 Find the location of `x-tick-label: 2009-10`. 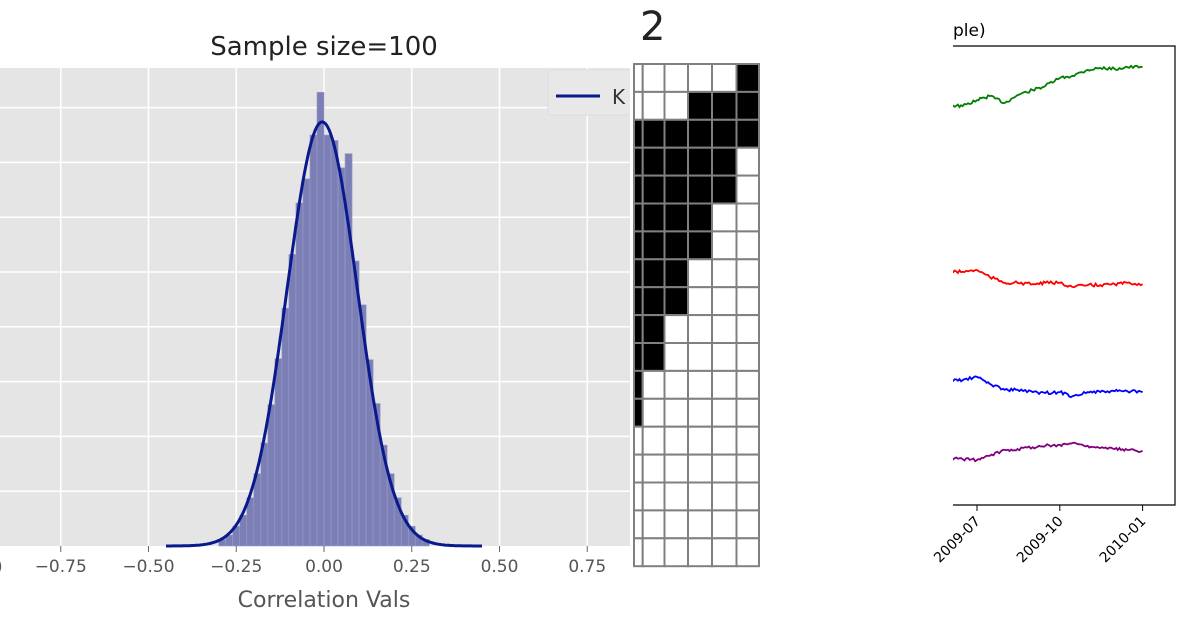

x-tick-label: 2009-10 is located at coordinates (1040, 540).